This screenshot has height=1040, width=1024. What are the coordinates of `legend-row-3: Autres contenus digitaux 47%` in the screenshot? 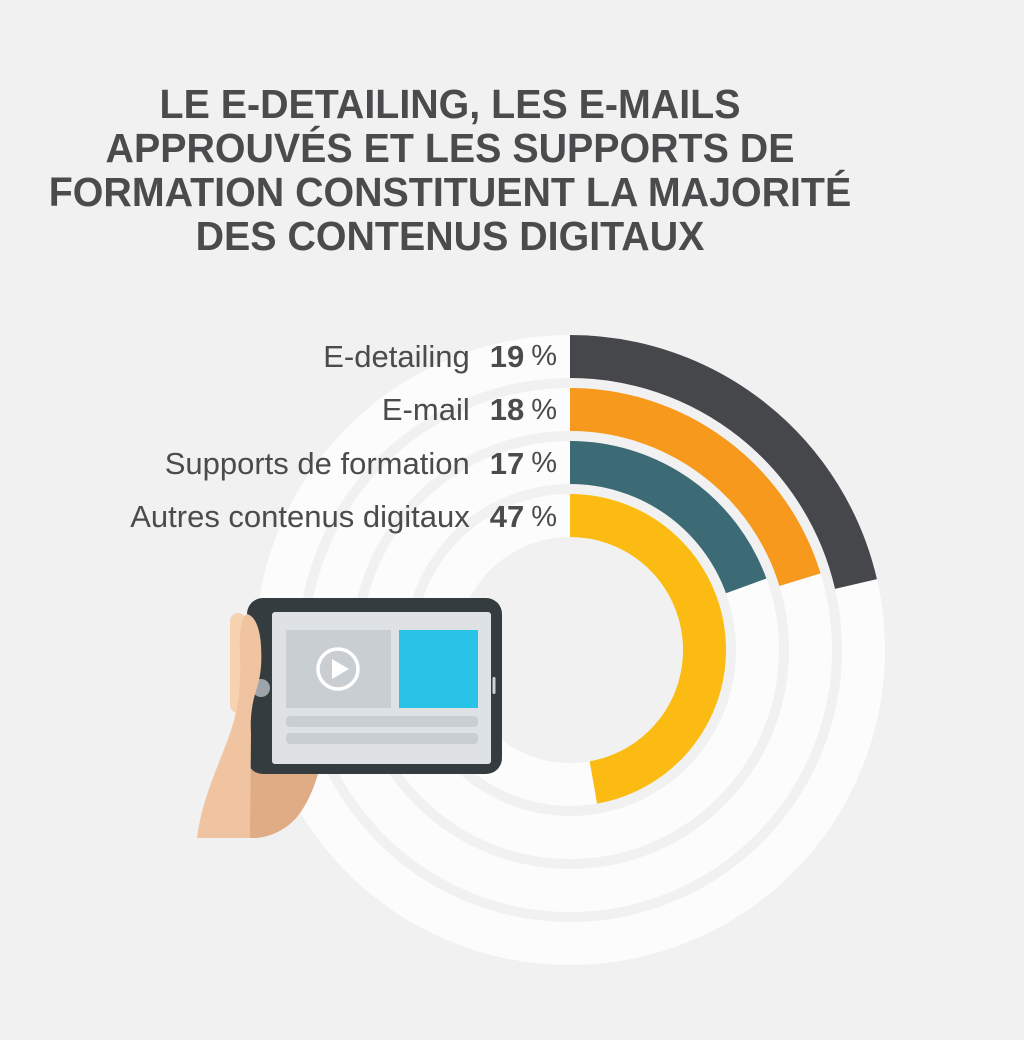 It's located at (278, 518).